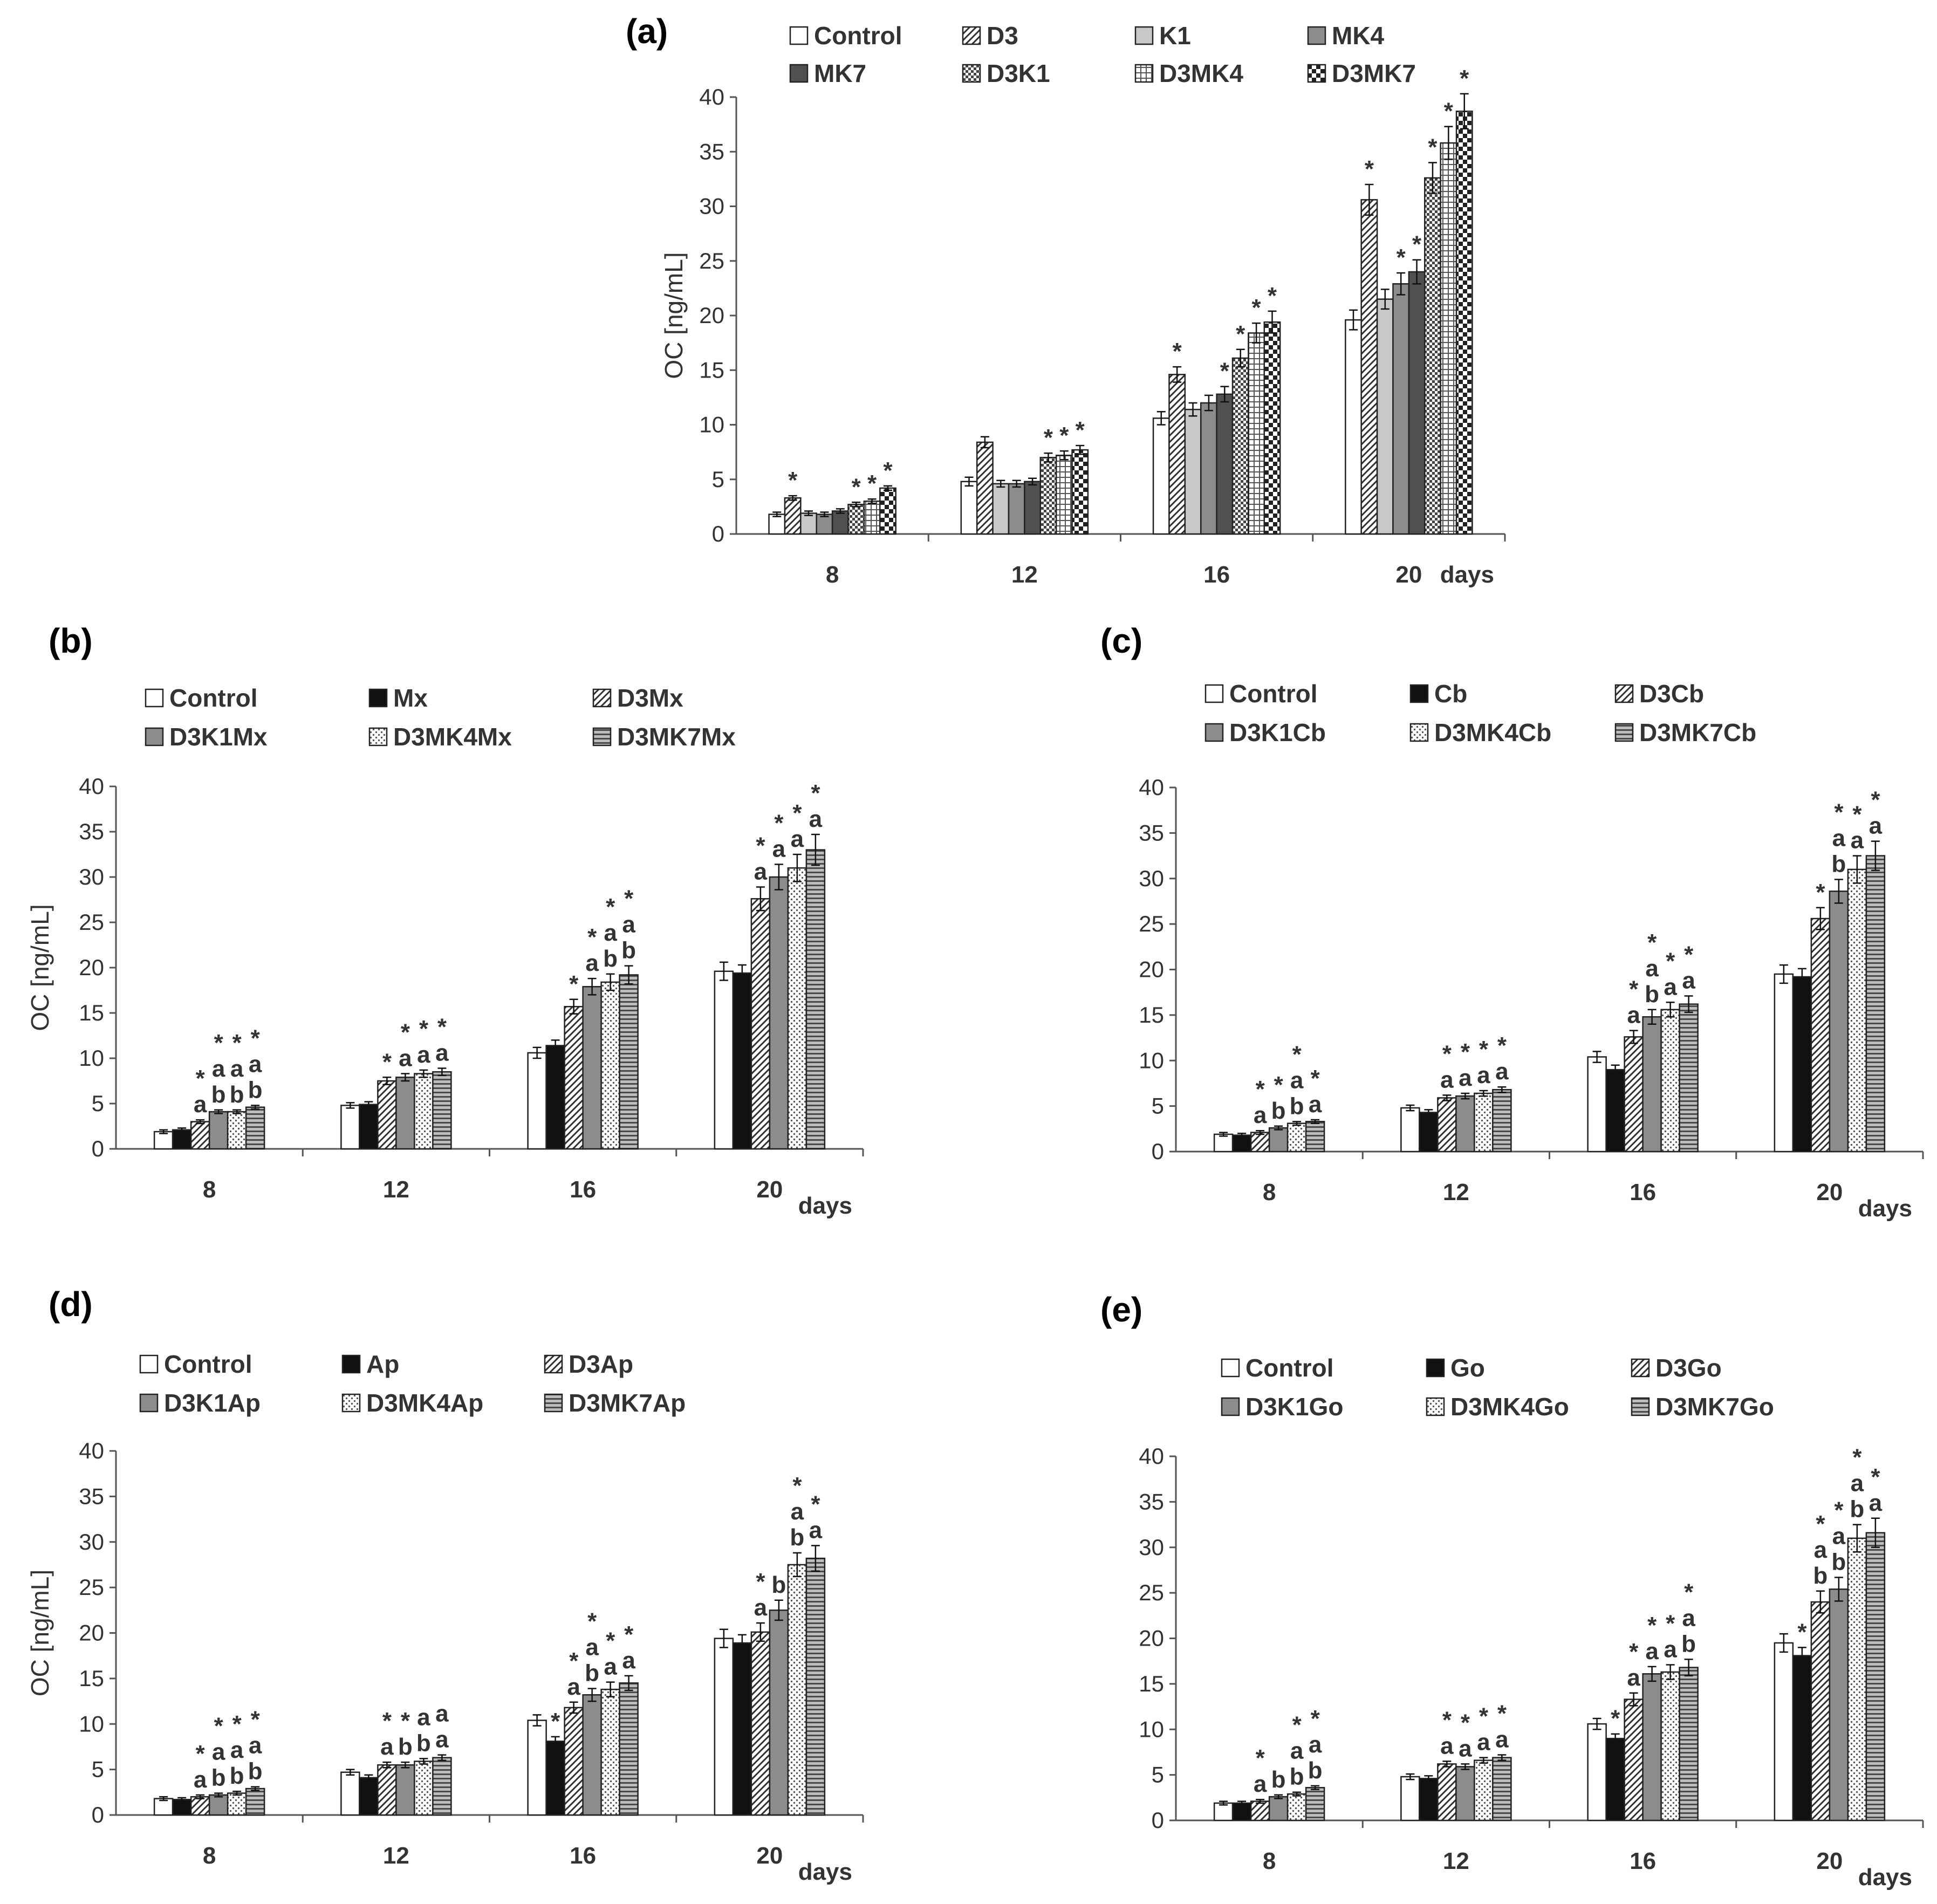  I want to click on y-tick-label: 30, so click(91, 1541).